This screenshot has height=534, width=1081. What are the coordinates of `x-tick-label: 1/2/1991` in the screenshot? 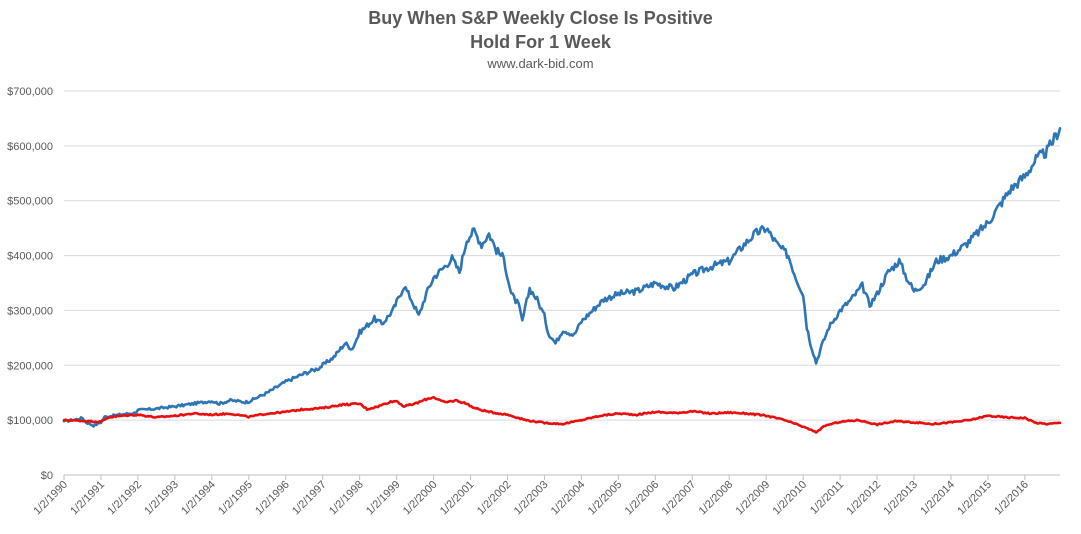 It's located at (87, 498).